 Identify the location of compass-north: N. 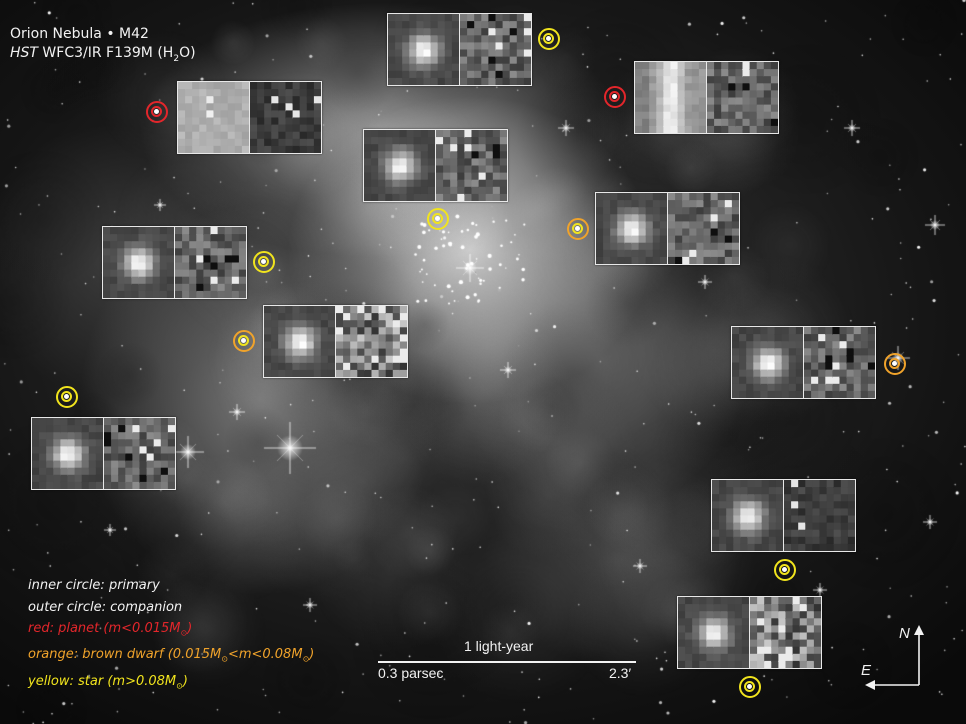
(904, 633).